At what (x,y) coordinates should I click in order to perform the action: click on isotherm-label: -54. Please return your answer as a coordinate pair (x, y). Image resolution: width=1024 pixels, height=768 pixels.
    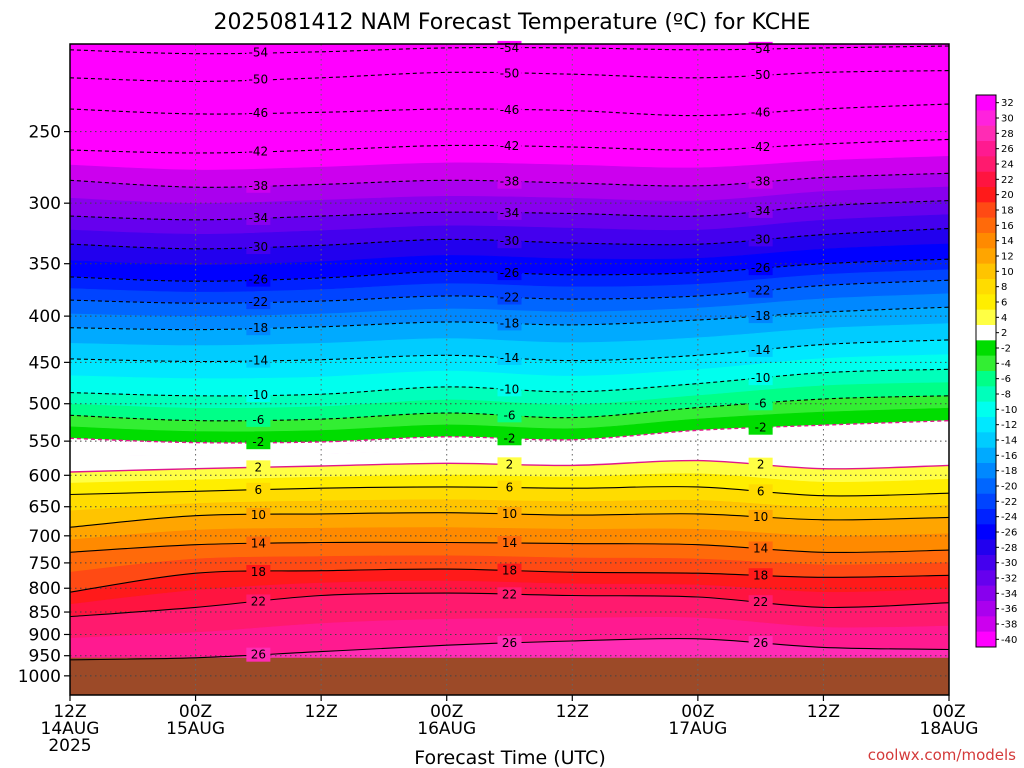
    Looking at the image, I should click on (259, 53).